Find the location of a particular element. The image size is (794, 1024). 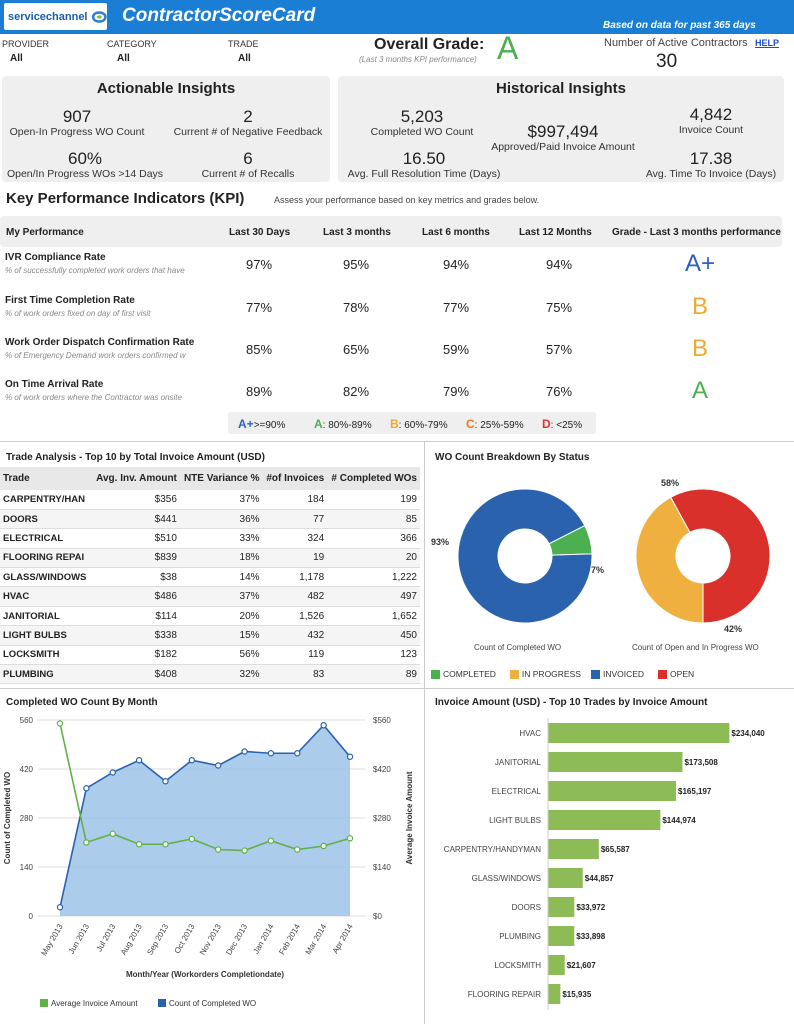

table-cell: 199 is located at coordinates (373, 500).